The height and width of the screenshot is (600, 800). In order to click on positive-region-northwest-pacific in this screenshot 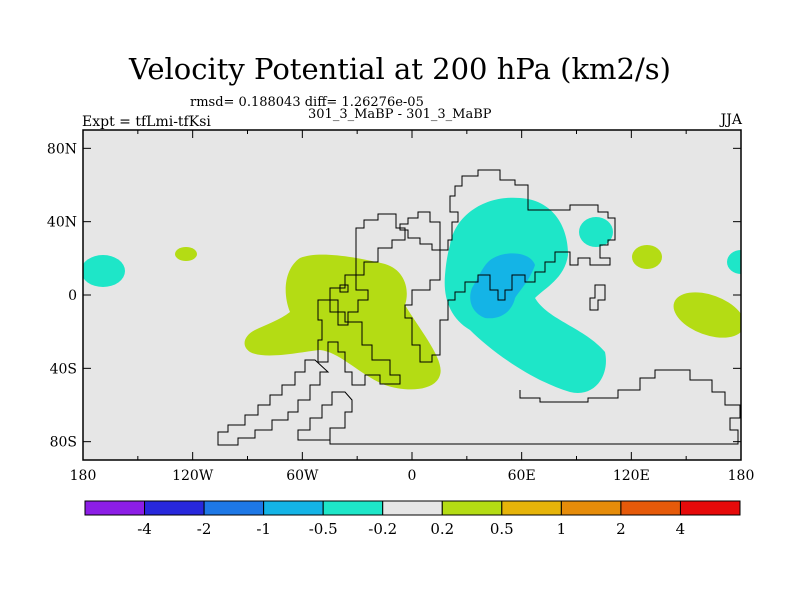, I will do `click(647, 257)`.